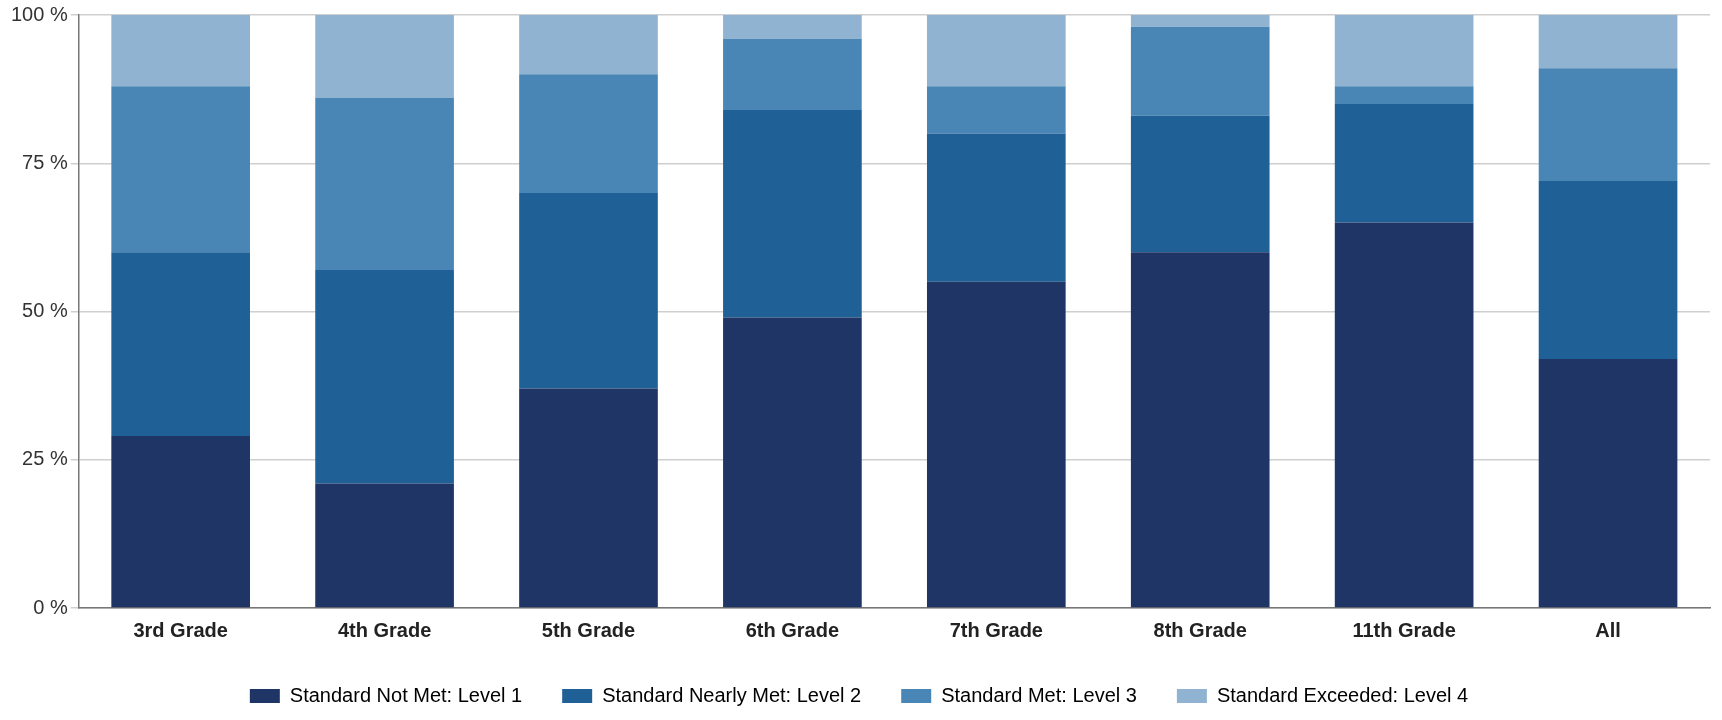  Describe the element at coordinates (39, 13) in the screenshot. I see `y-tick-label: 100 %` at that location.